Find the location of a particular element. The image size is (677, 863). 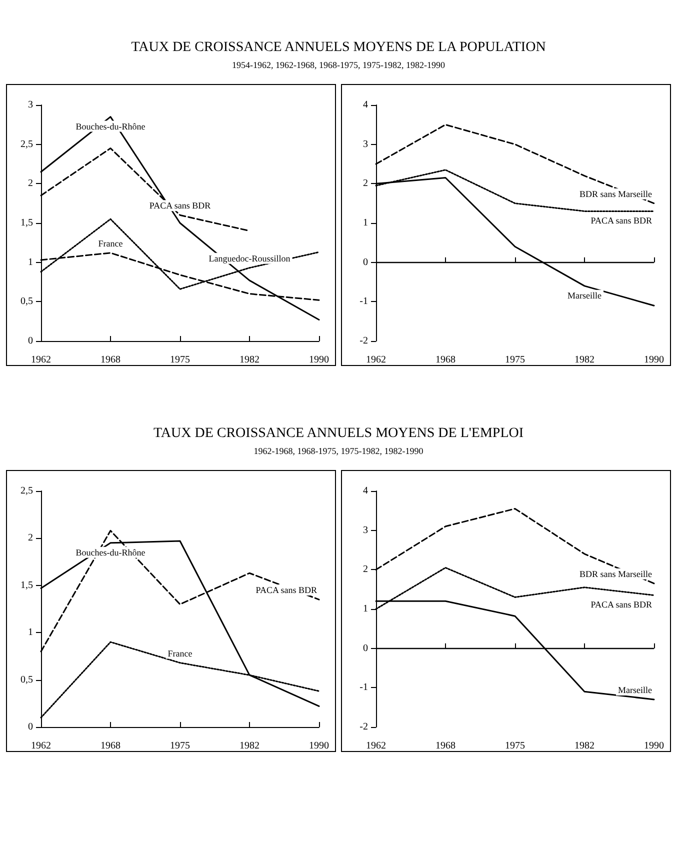

chart-title: TAUX DE CROISSANCE ANNUELS MOYENS DE LA POPULATION is located at coordinates (338, 48).